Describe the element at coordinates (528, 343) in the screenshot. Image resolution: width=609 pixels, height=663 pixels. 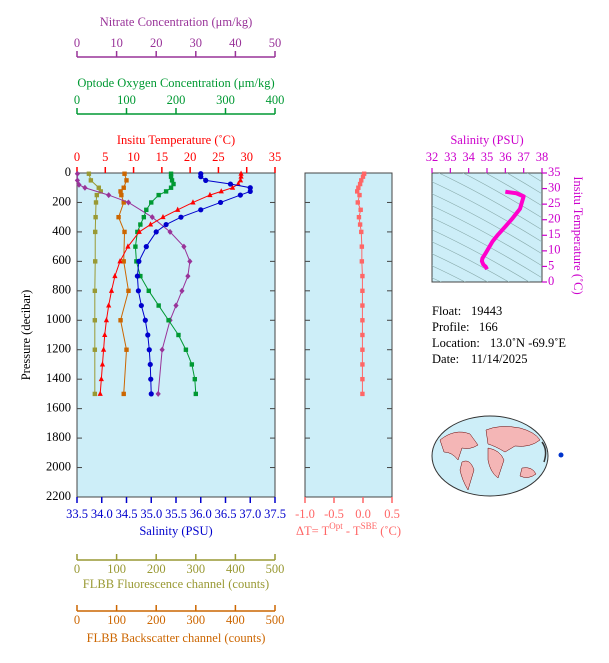
I see `info-value: 13.0˚N -69.9˚E` at that location.